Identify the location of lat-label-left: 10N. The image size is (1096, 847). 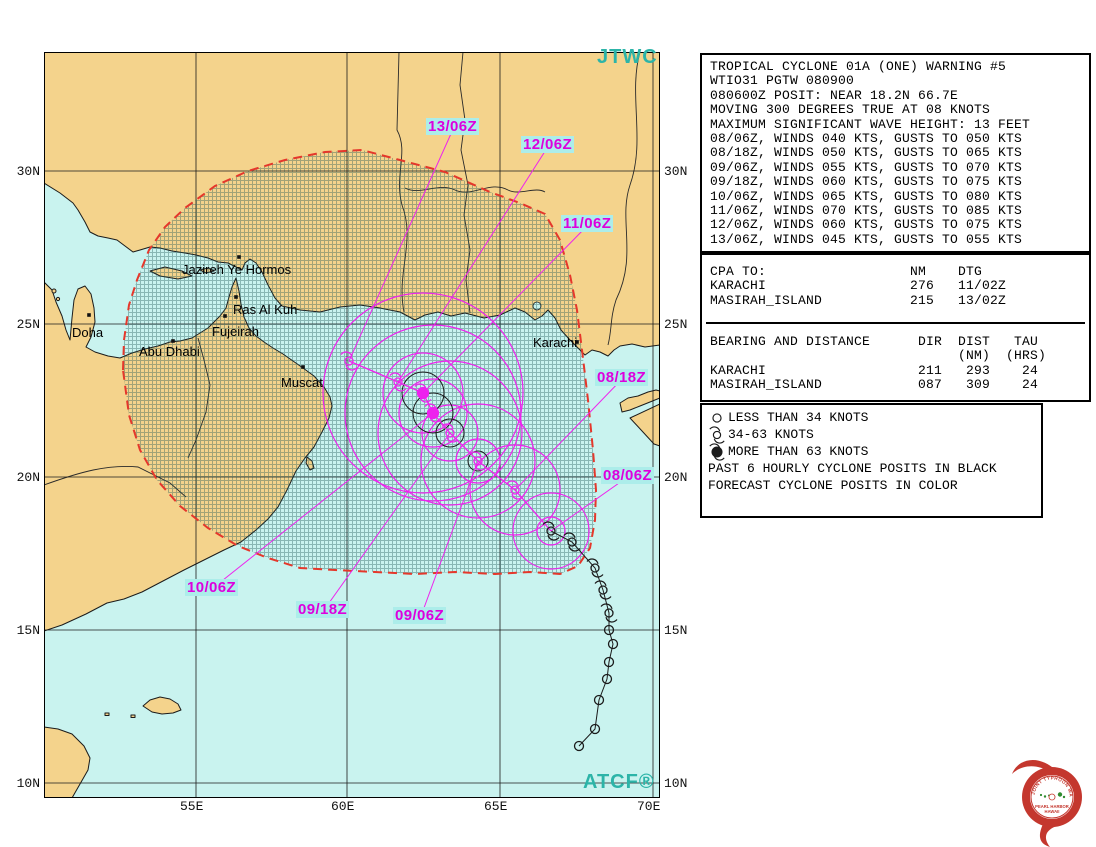
(28, 783).